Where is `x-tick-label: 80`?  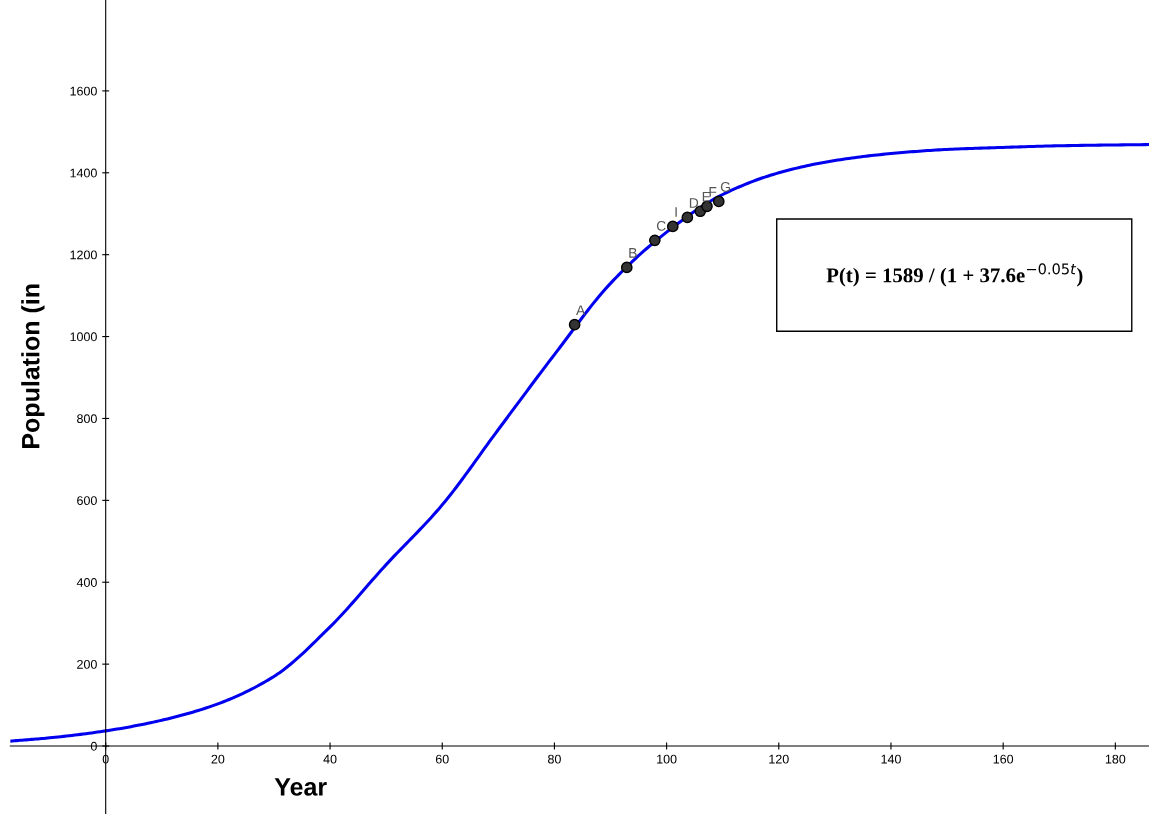 x-tick-label: 80 is located at coordinates (554, 759).